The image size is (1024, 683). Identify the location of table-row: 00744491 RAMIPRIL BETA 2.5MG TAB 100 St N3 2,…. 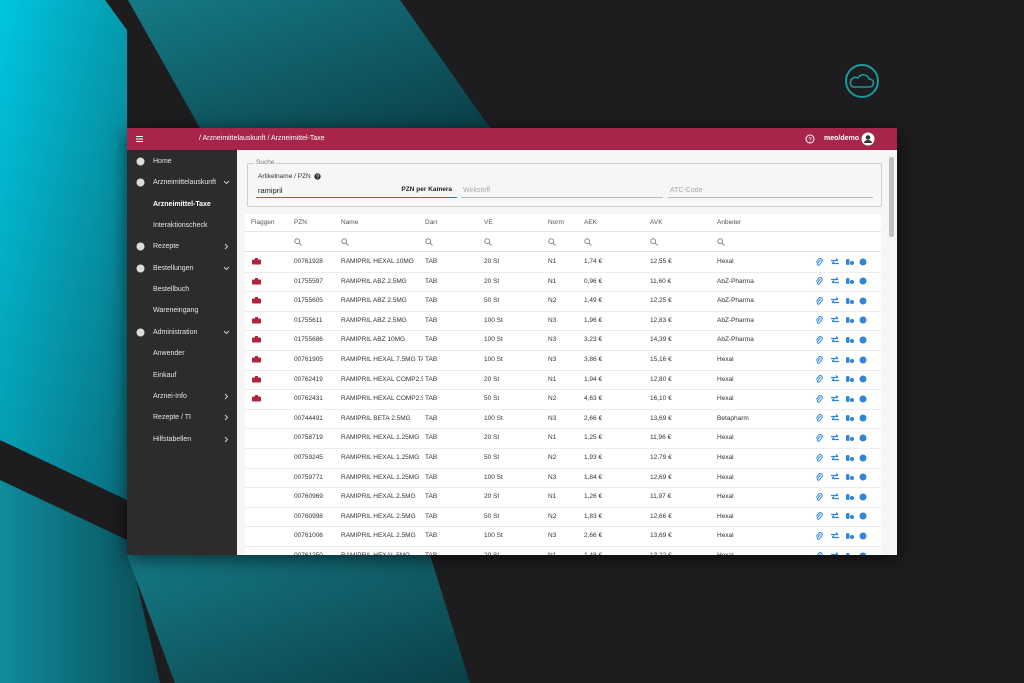
(563, 419).